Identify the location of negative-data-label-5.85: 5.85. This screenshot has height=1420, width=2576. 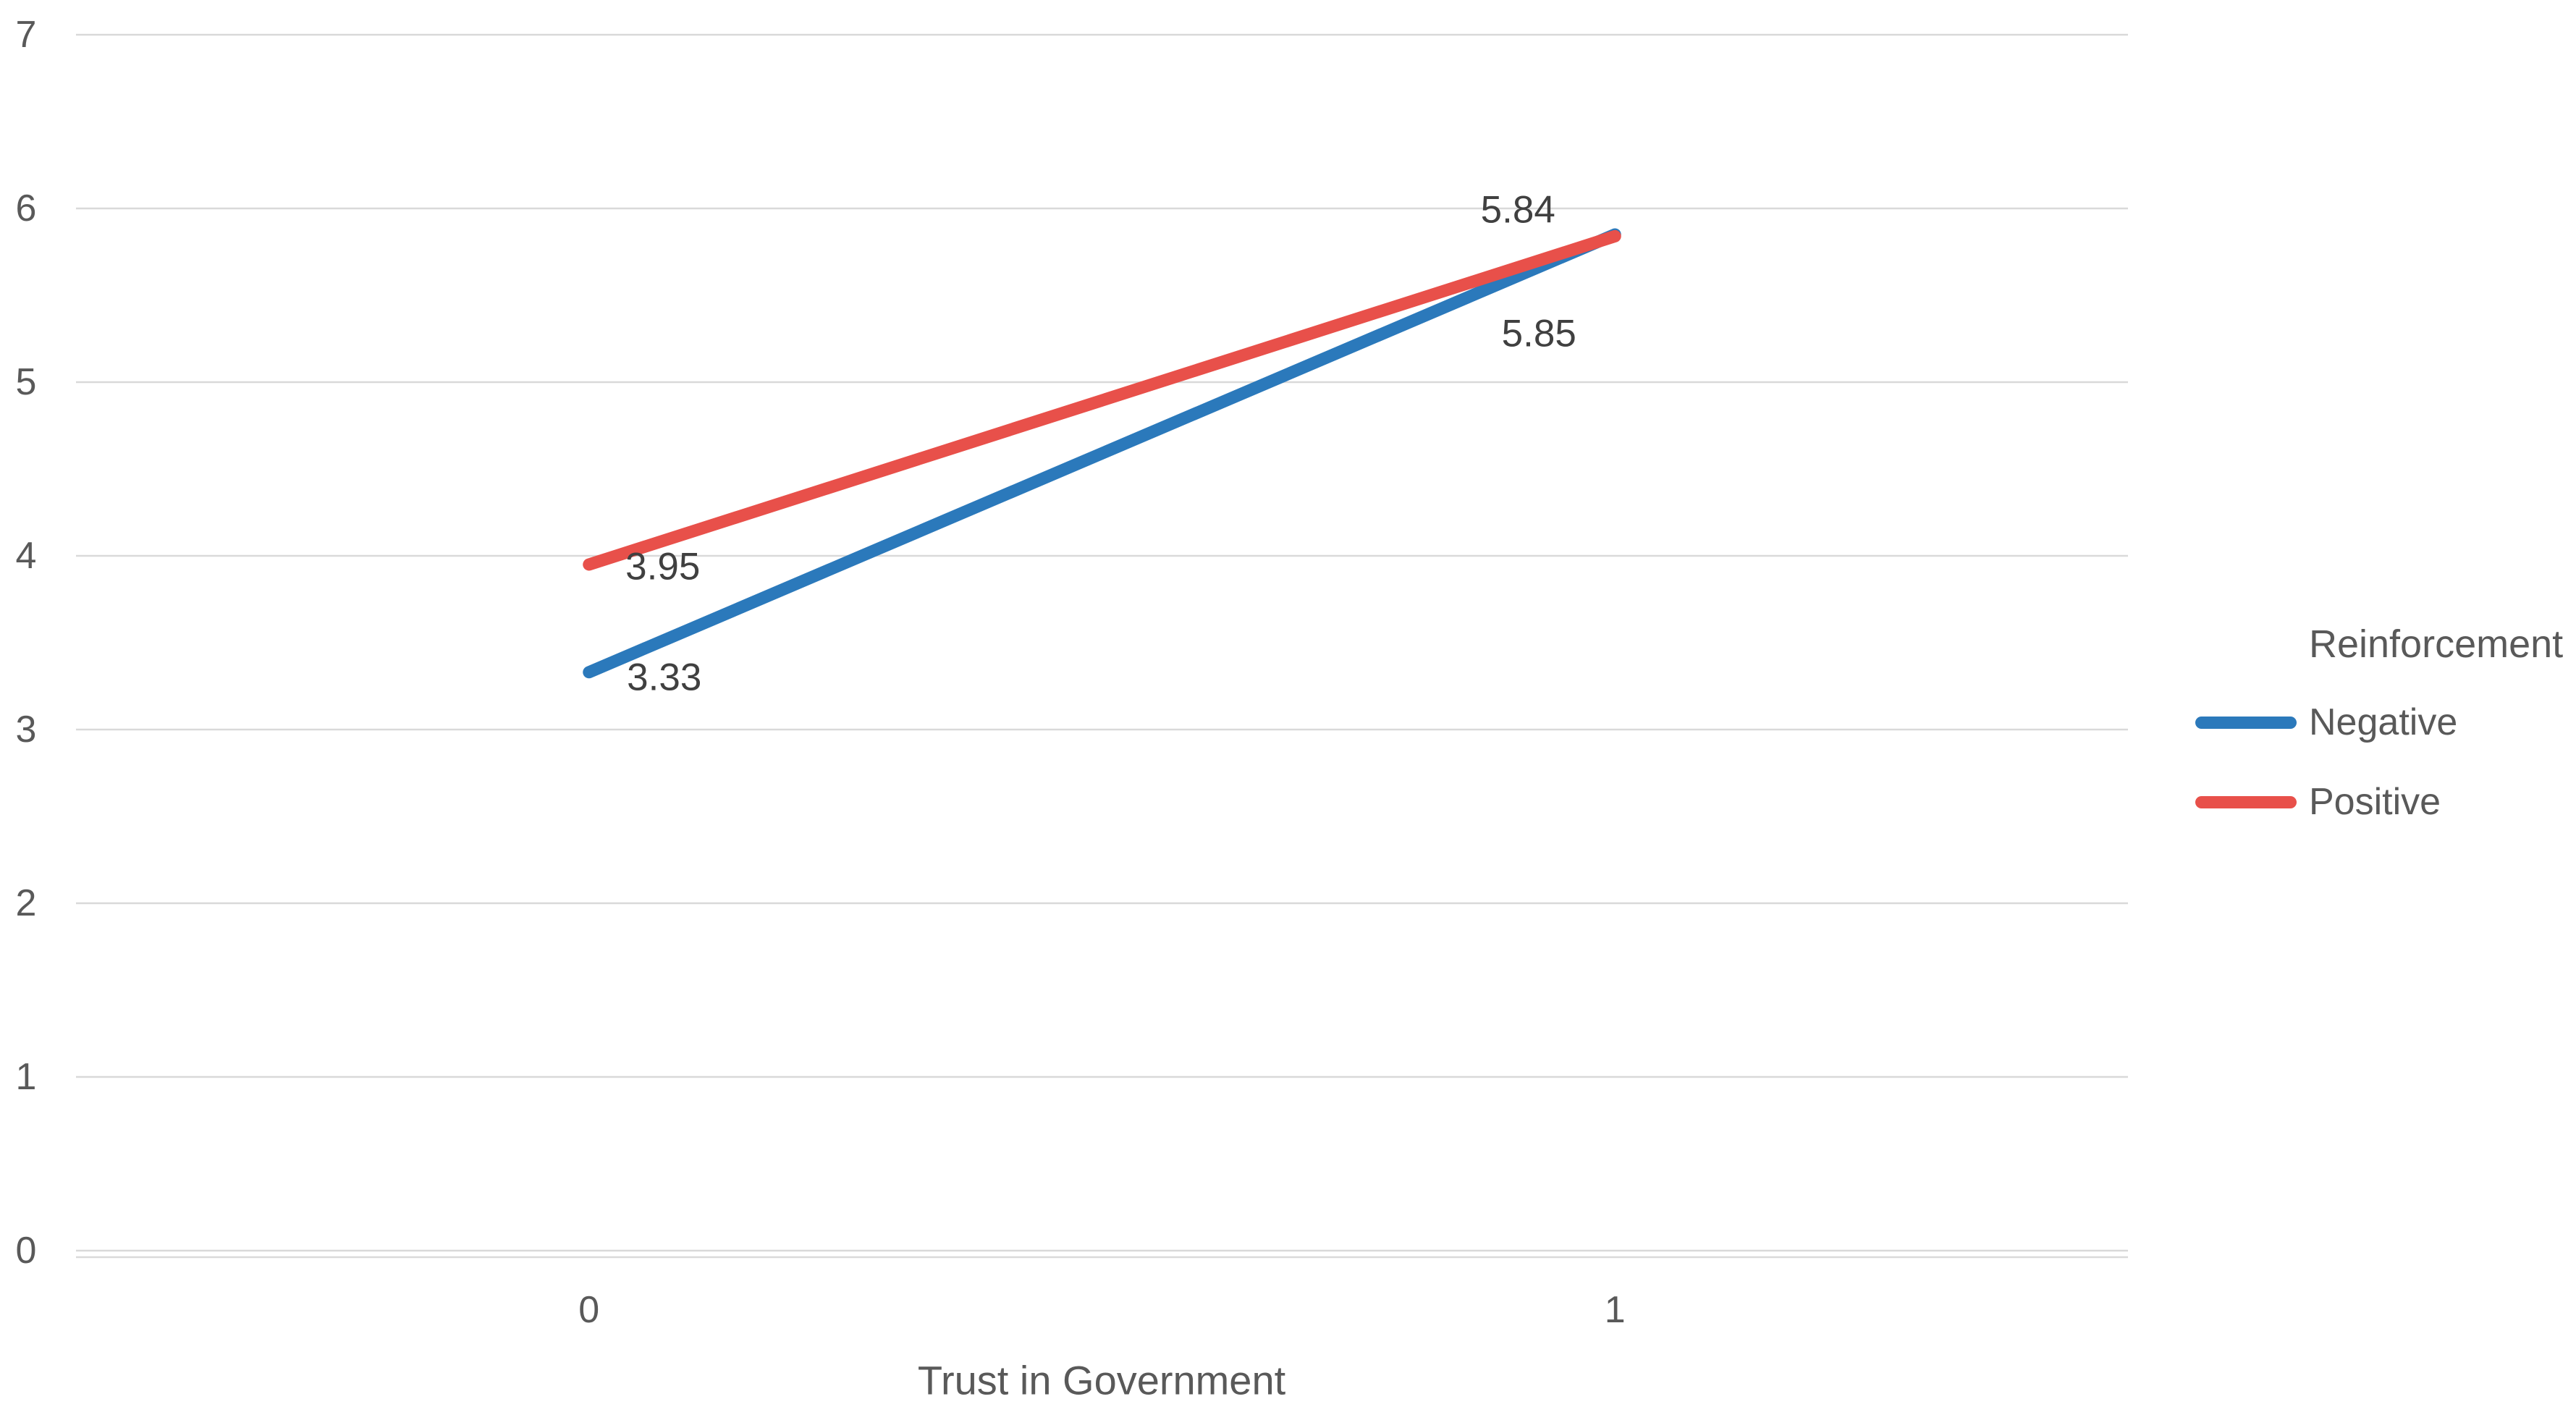
(1538, 333).